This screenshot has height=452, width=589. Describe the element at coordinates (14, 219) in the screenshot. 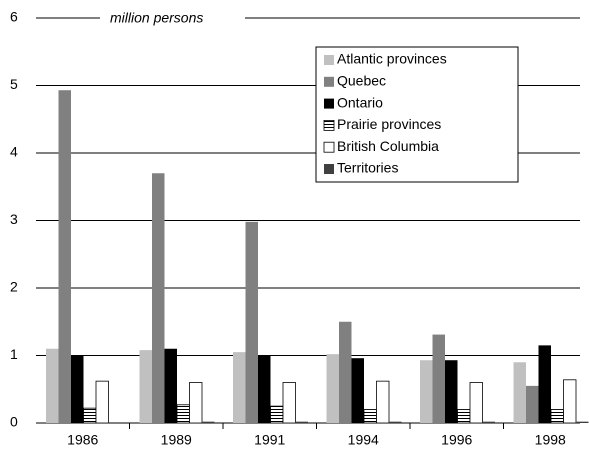

I see `y-tick-label: 3` at that location.